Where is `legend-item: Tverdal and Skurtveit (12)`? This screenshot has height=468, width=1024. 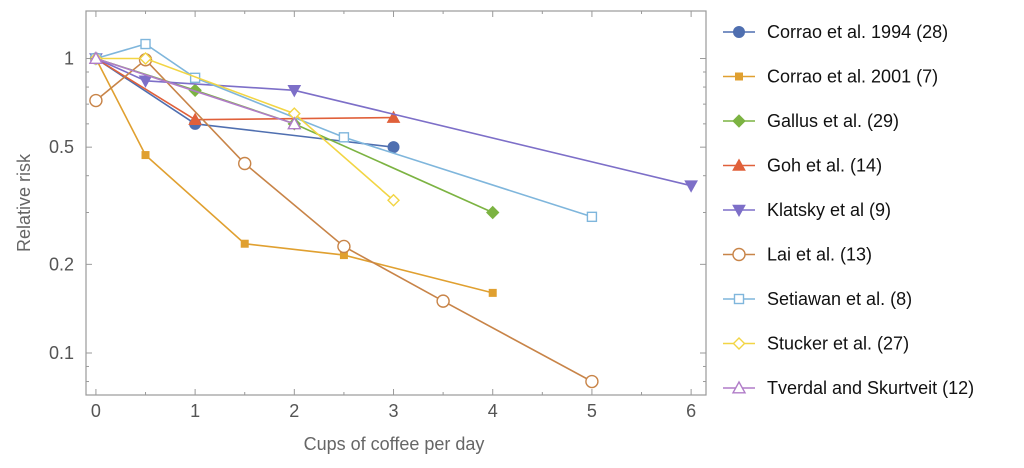
legend-item: Tverdal and Skurtveit (12) is located at coordinates (848, 388).